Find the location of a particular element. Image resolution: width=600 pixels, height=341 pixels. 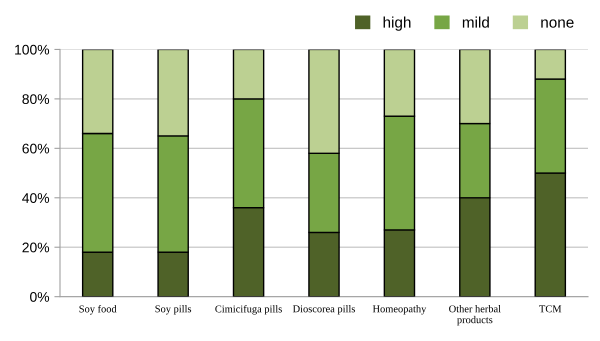

y-tick-label: 80% is located at coordinates (36, 99).